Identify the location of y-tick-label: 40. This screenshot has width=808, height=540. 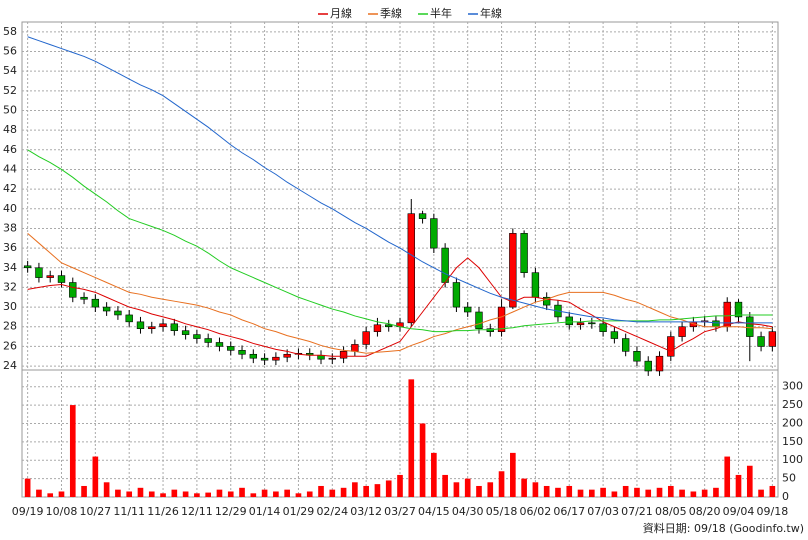
(10, 208).